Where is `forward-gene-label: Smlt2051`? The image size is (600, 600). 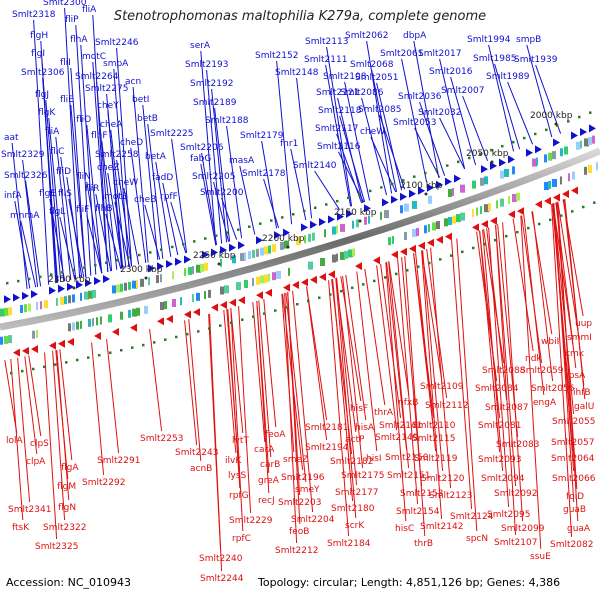
forward-gene-label: Smlt2051 is located at coordinates (376, 78).